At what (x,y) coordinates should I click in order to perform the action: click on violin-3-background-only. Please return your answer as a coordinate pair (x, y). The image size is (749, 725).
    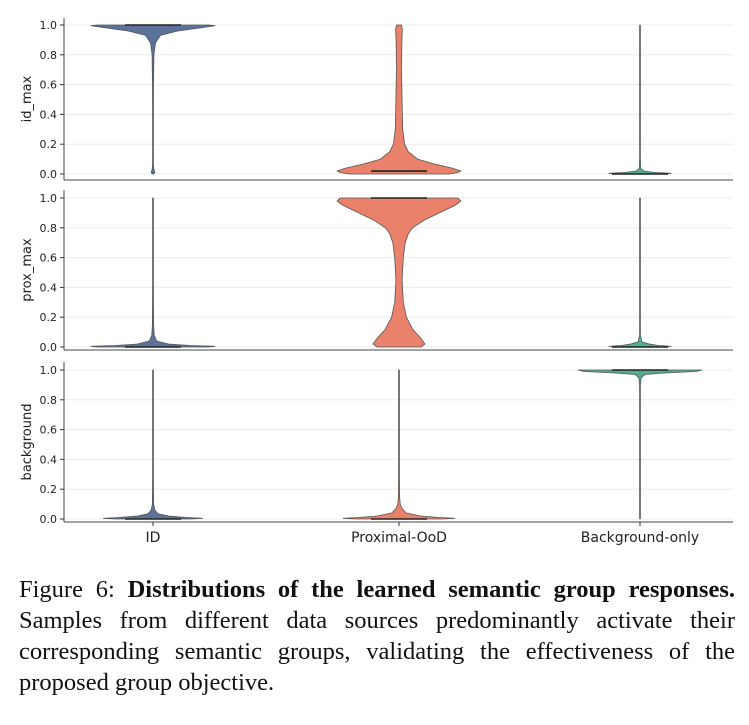
    Looking at the image, I should click on (640, 444).